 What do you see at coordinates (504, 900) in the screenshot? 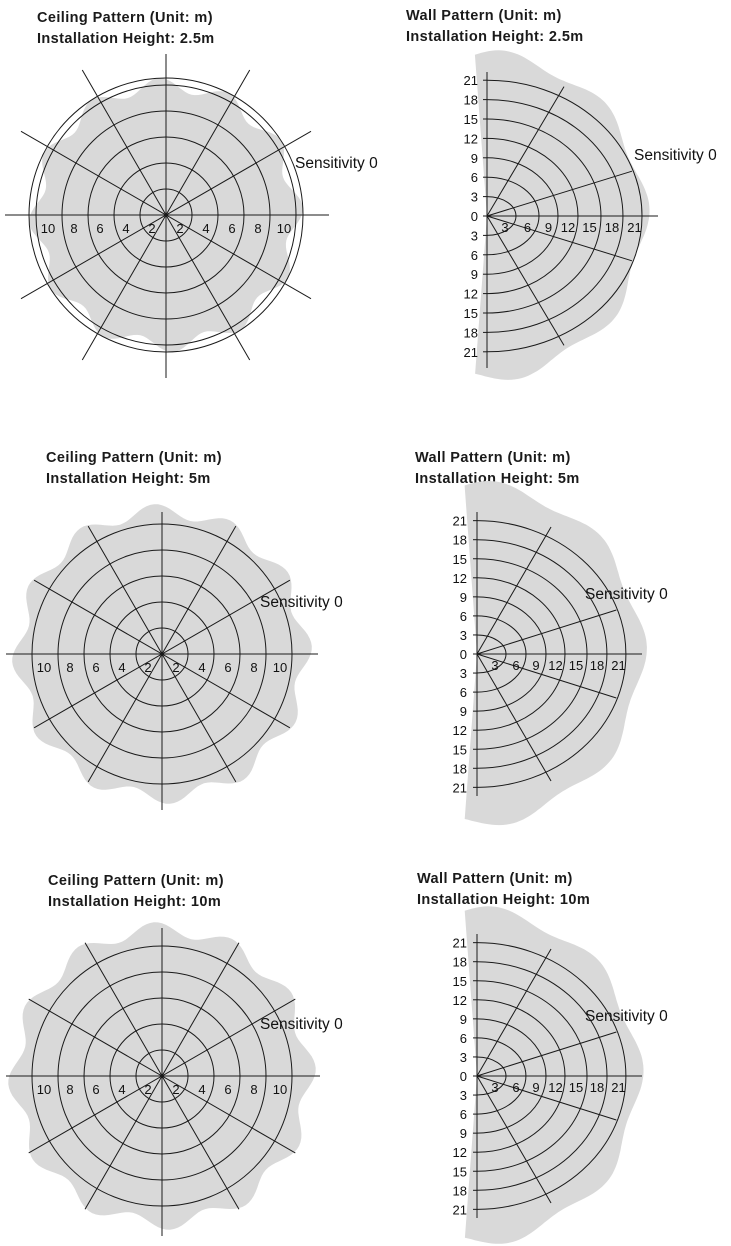
I see `wall-10-title-line2: Installation Height: 10m` at bounding box center [504, 900].